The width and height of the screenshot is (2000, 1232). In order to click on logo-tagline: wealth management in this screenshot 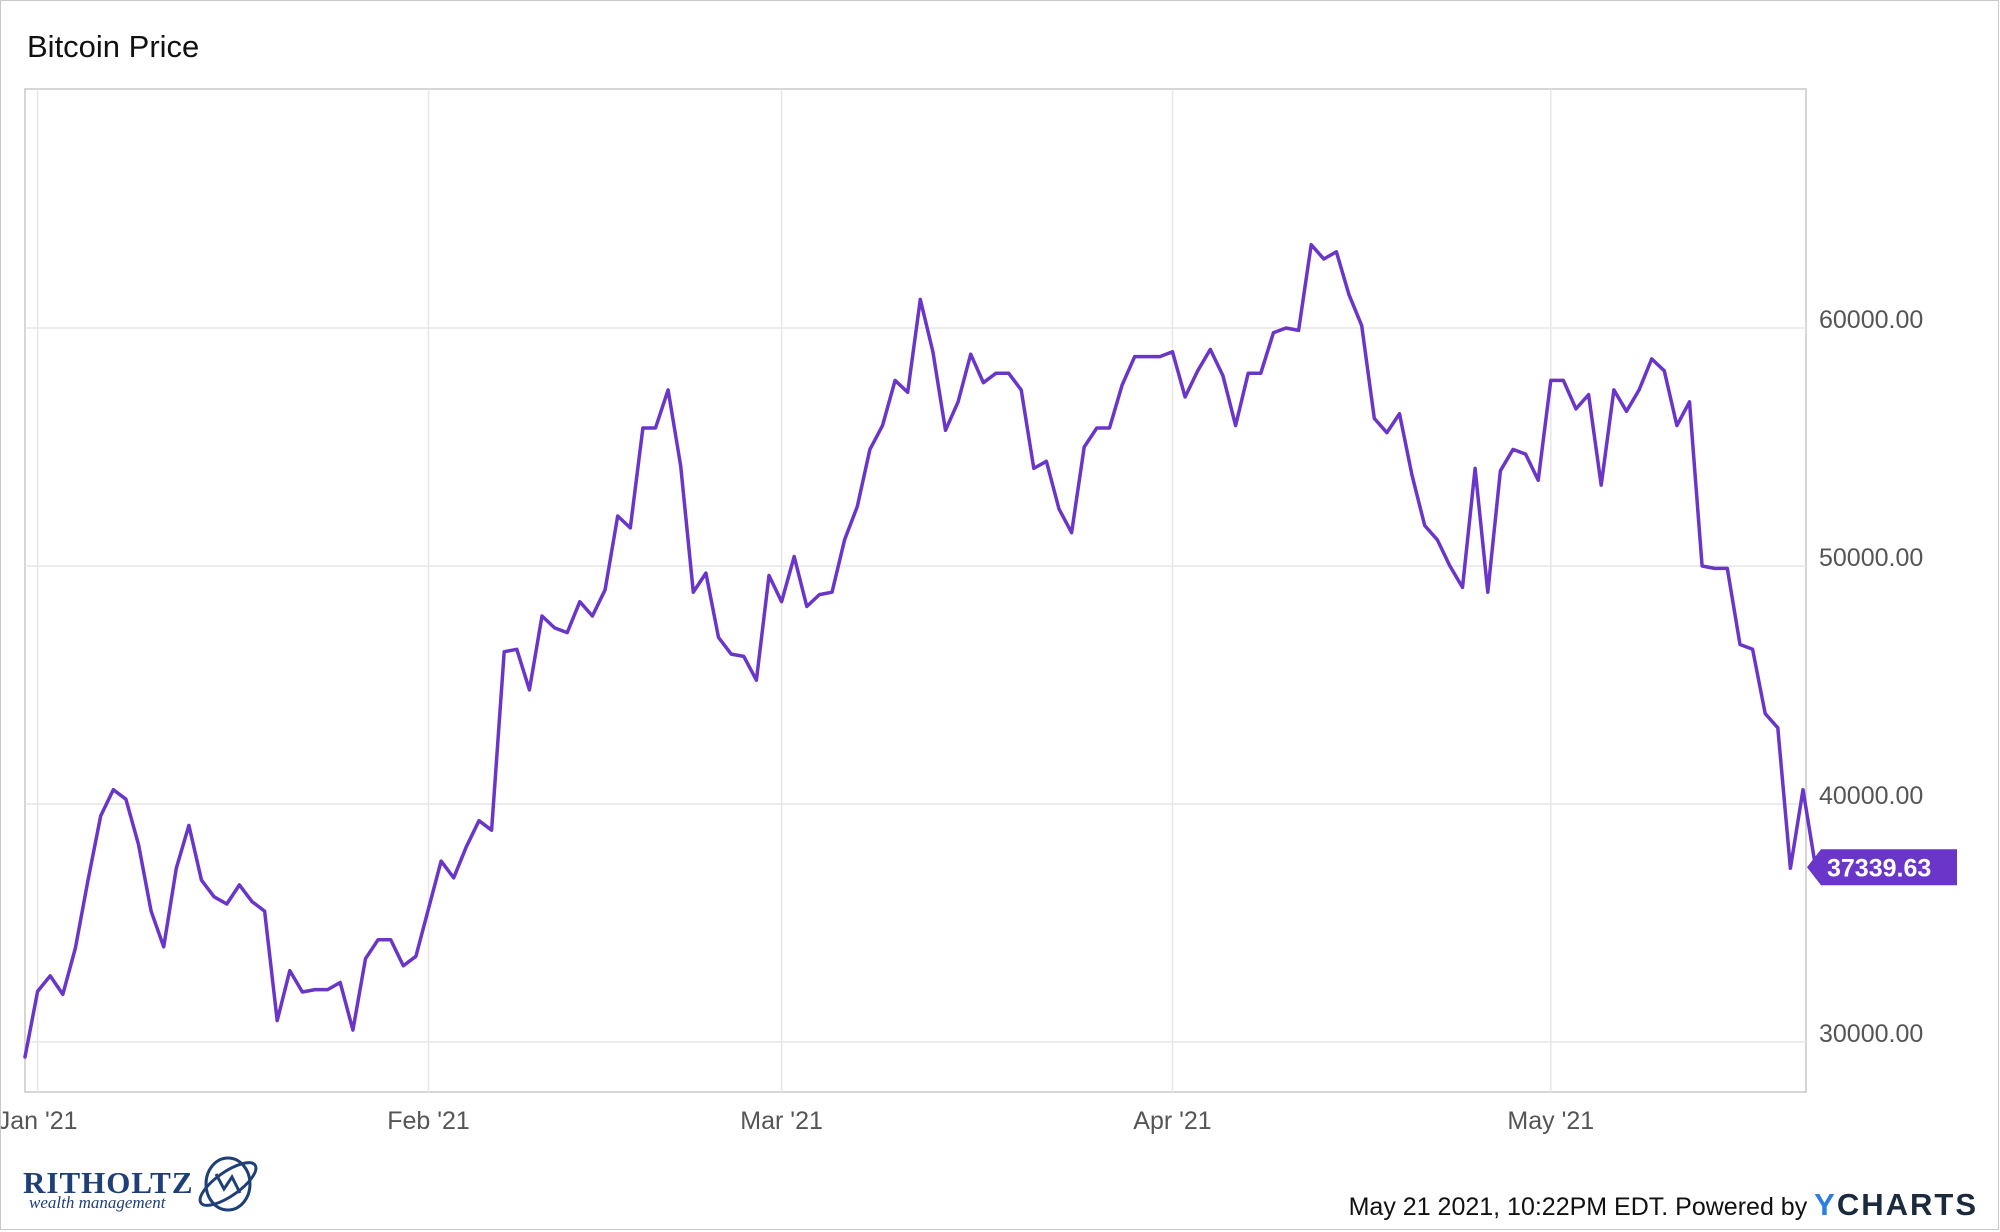, I will do `click(97, 1202)`.